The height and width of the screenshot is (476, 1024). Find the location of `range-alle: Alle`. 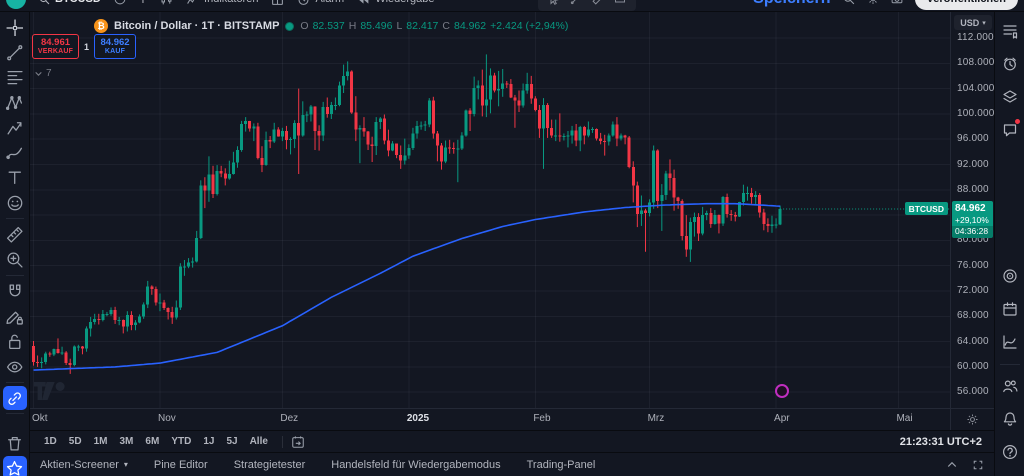

range-alle: Alle is located at coordinates (258, 441).